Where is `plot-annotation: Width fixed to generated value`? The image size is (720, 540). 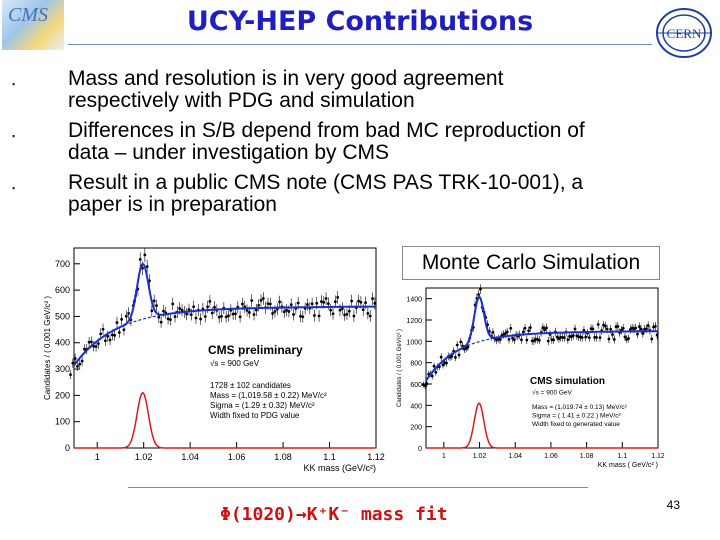 plot-annotation: Width fixed to generated value is located at coordinates (576, 424).